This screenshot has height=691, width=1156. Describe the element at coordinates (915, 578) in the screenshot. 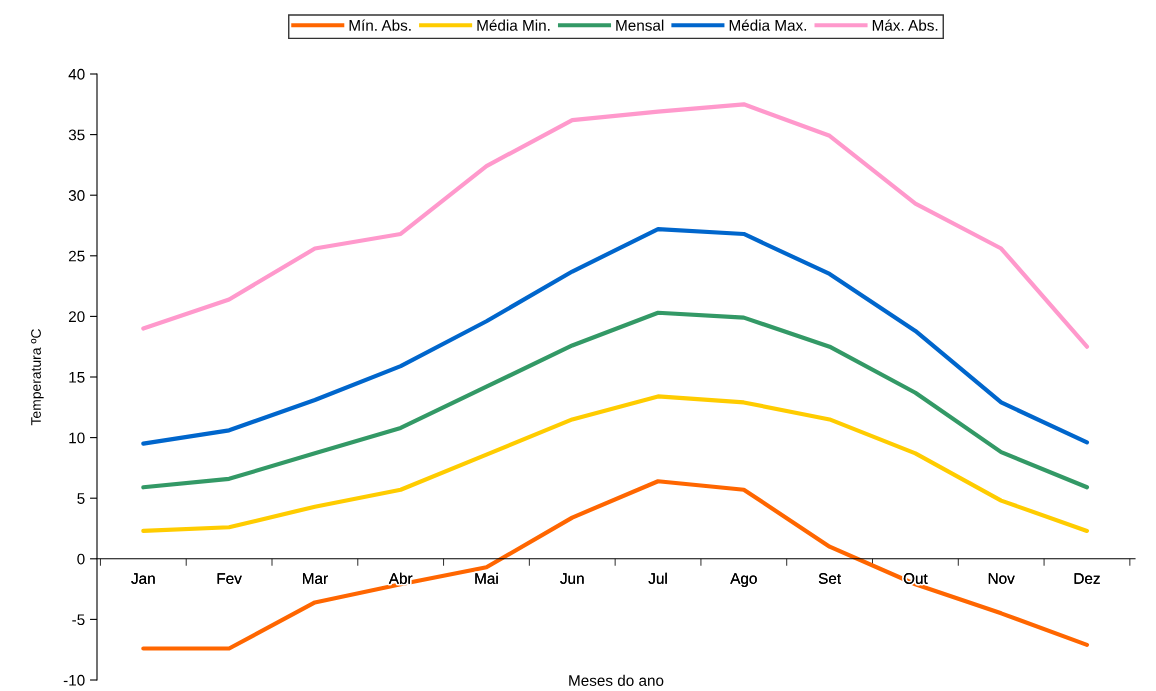

I see `x-tick-label: Out` at that location.